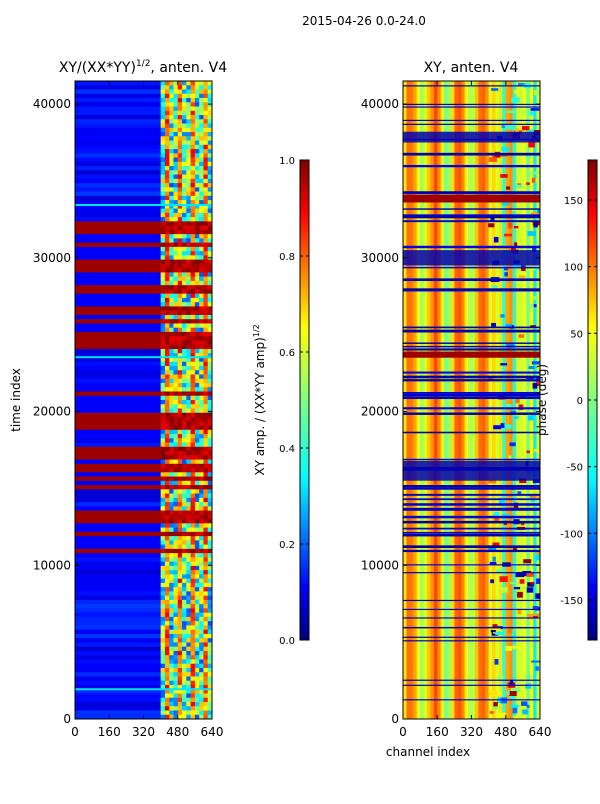 This screenshot has width=600, height=804. What do you see at coordinates (188, 68) in the screenshot?
I see `left-title-suffix: , anten. V4` at bounding box center [188, 68].